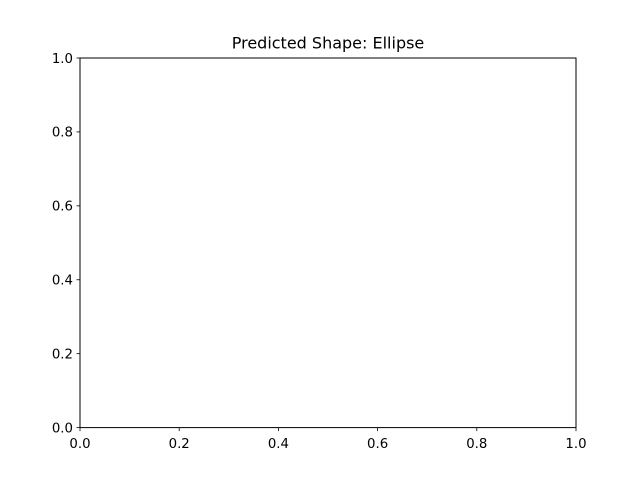 The height and width of the screenshot is (480, 640). Describe the element at coordinates (328, 43) in the screenshot. I see `chart-title: Predicted Shape: Ellipse` at that location.